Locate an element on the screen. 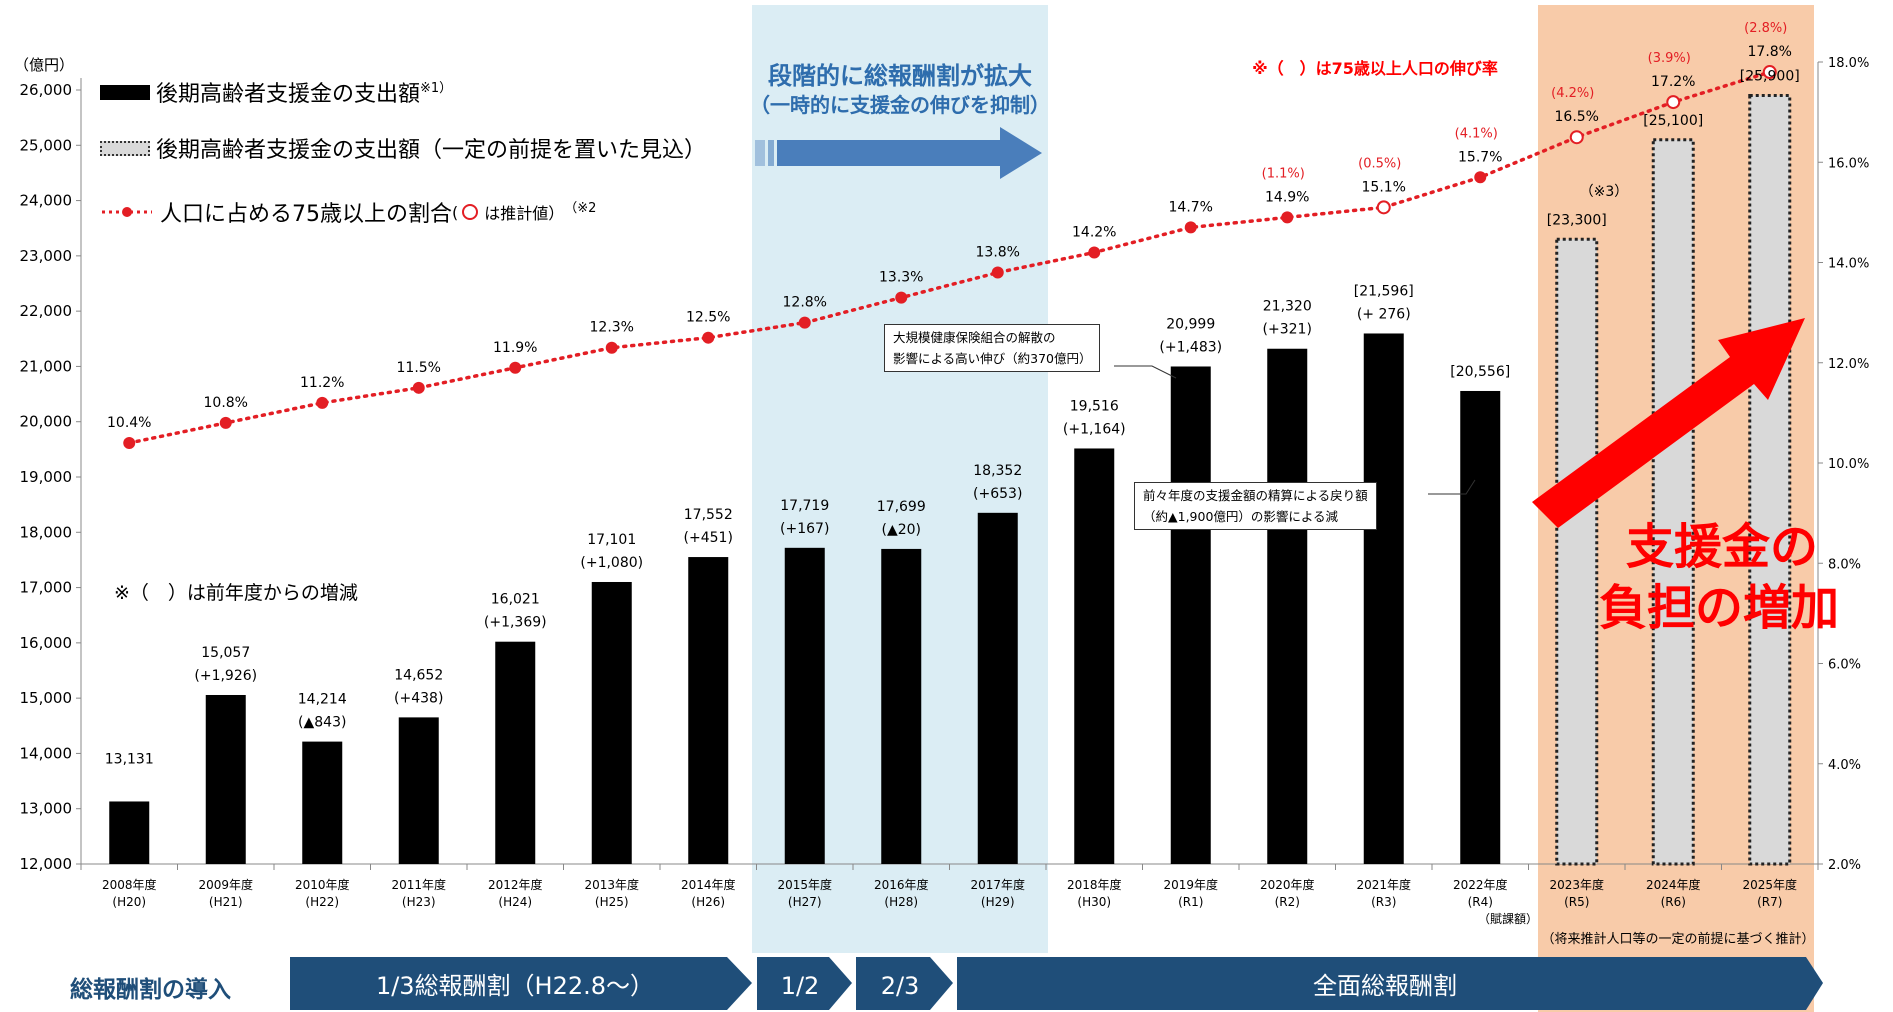 This screenshot has width=1893, height=1012. legend-projected-swatch is located at coordinates (125, 148).